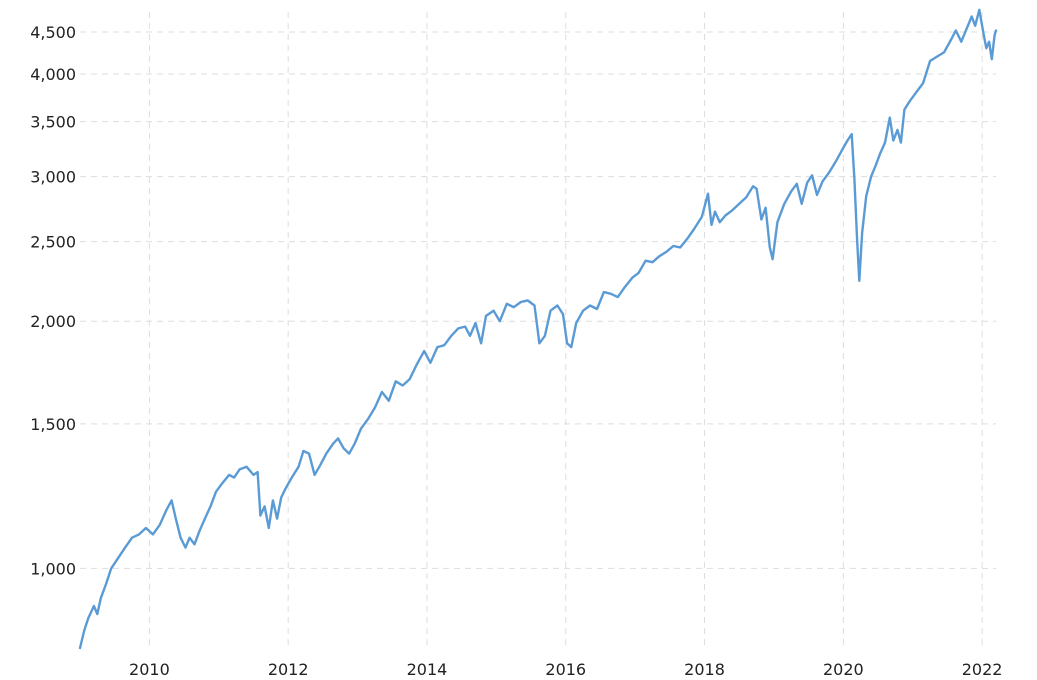 Image resolution: width=1037 pixels, height=680 pixels. I want to click on x-tick-label-2018: 2018, so click(704, 669).